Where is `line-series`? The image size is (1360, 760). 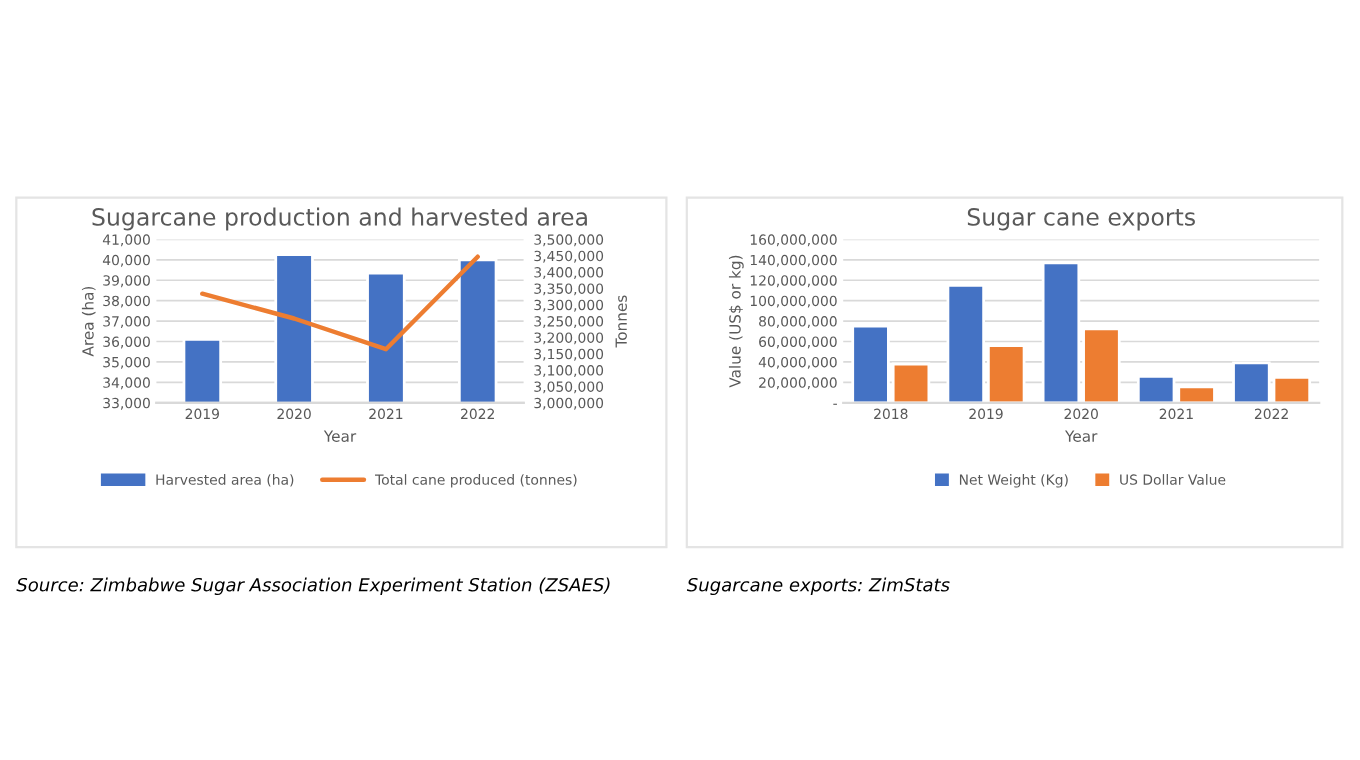
line-series is located at coordinates (340, 303).